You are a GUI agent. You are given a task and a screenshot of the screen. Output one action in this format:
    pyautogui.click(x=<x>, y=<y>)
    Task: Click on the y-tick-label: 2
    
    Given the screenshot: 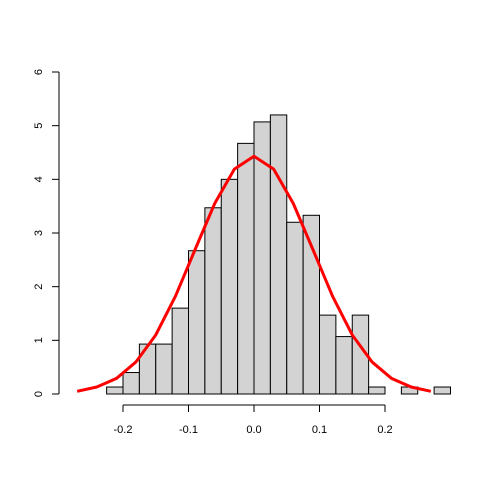 What is the action you would take?
    pyautogui.click(x=39, y=287)
    